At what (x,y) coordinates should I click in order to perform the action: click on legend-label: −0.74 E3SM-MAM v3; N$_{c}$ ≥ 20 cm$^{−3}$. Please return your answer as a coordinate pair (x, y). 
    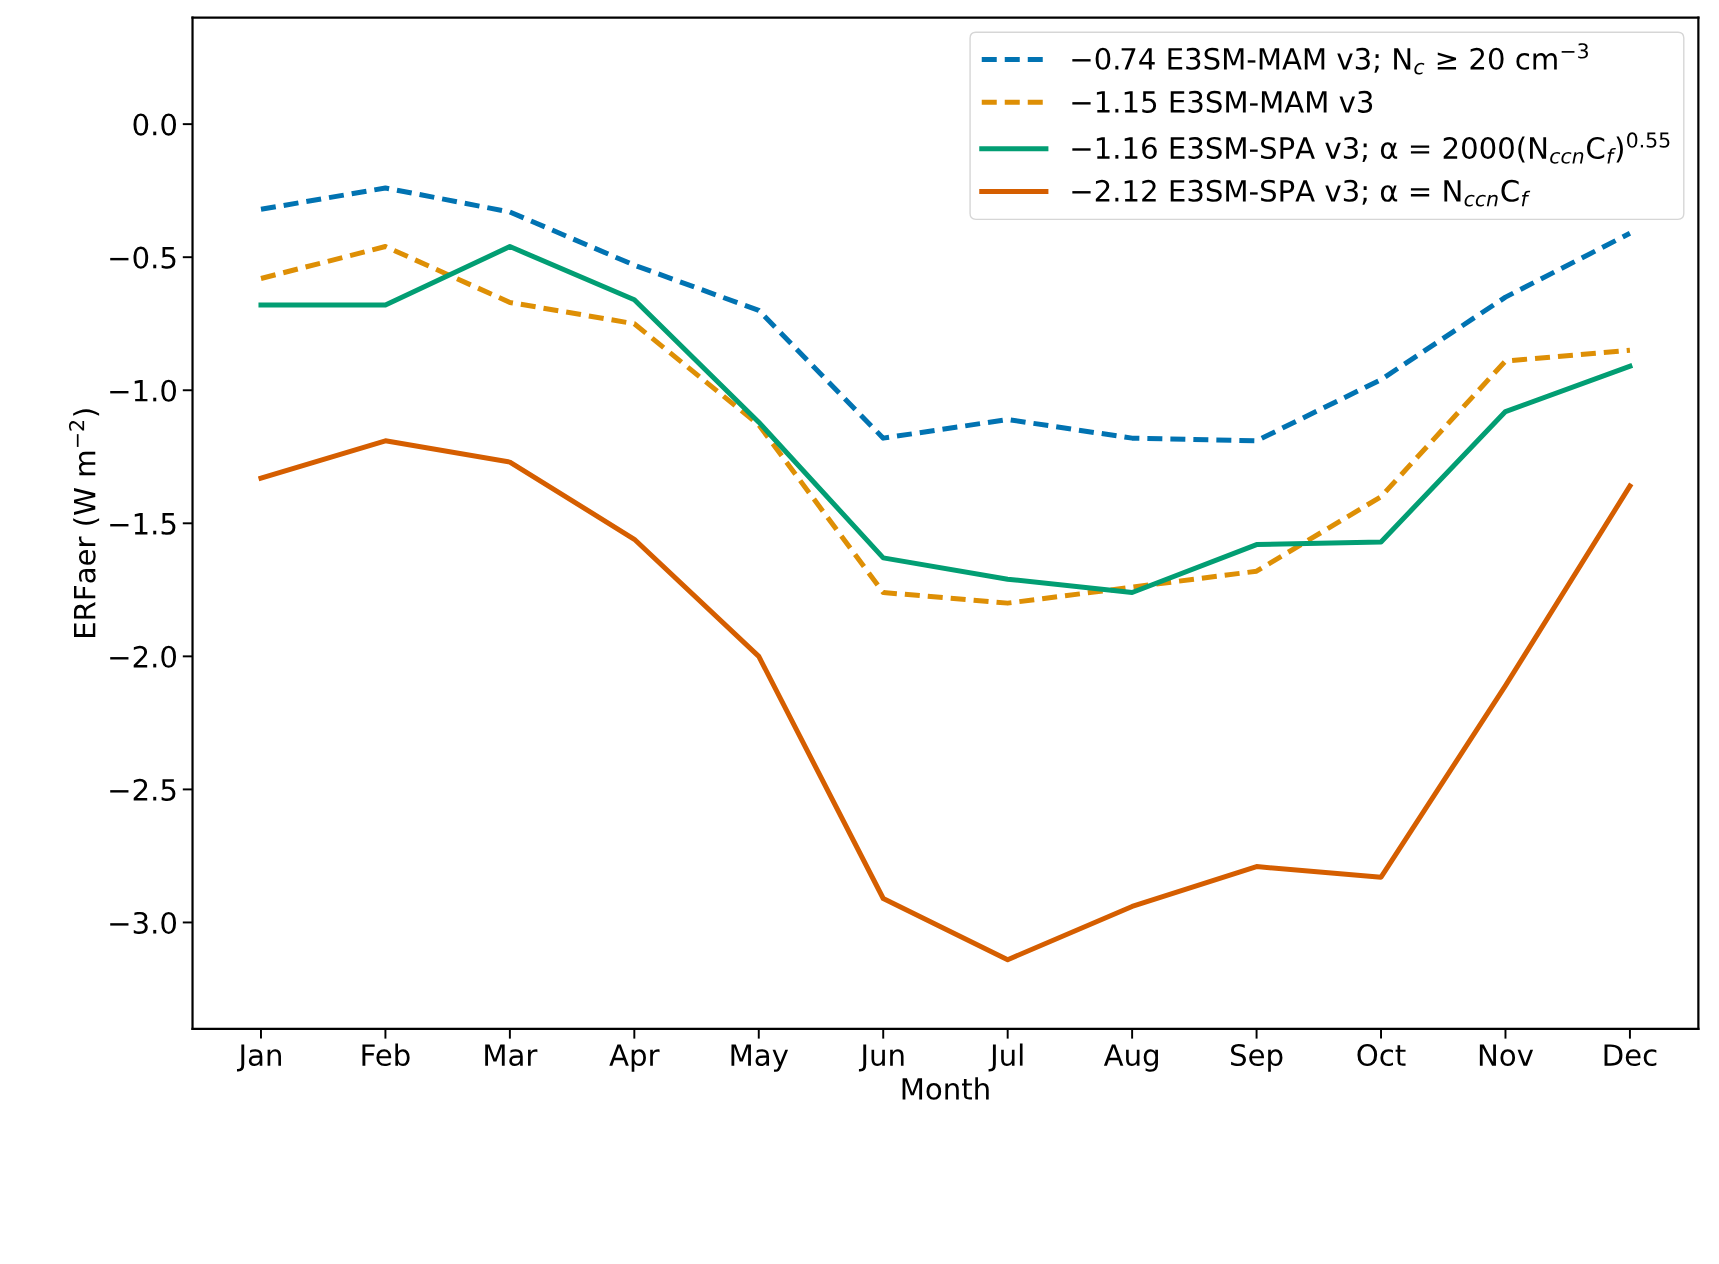
    Looking at the image, I should click on (1330, 59).